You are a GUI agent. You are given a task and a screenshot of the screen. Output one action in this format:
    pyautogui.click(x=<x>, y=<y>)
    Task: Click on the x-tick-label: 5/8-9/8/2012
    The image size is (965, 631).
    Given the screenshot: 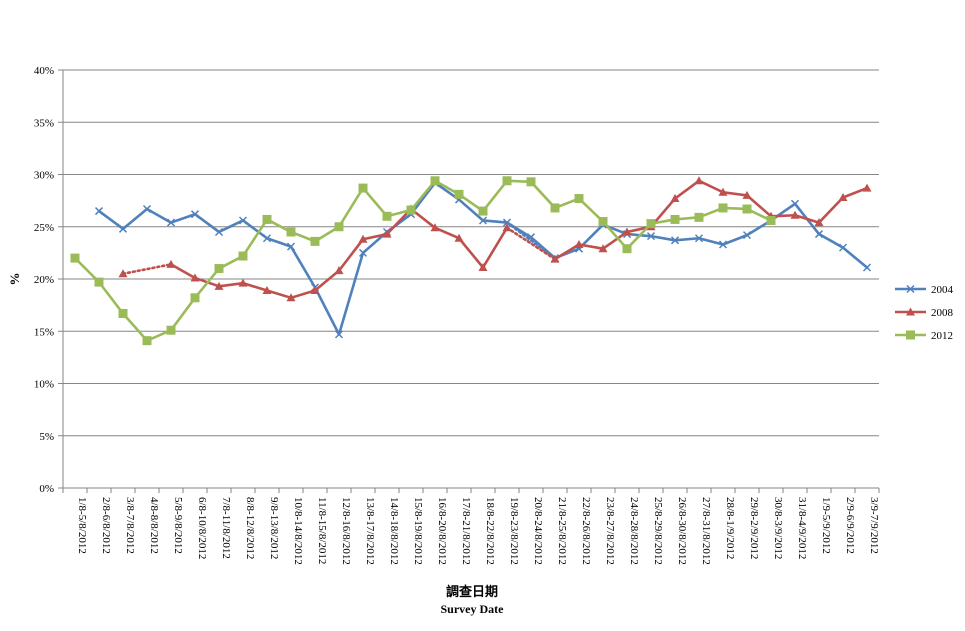 What is the action you would take?
    pyautogui.click(x=178, y=525)
    